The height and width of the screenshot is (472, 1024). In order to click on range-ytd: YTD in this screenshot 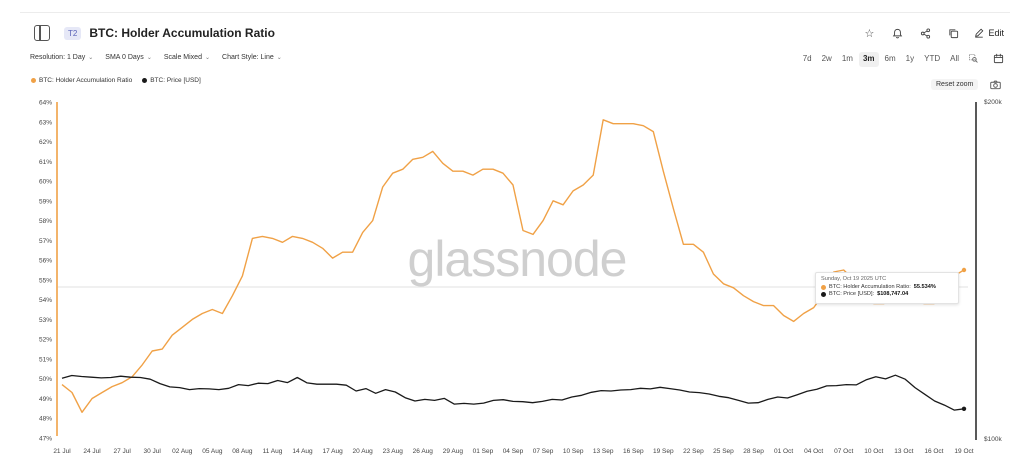, I will do `click(932, 58)`.